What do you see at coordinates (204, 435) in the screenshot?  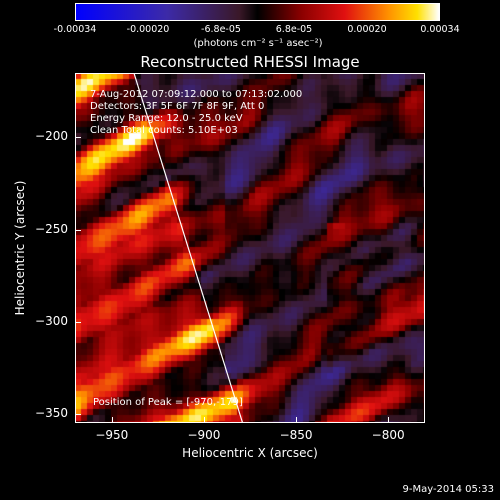 I see `x-tick-label: −900` at bounding box center [204, 435].